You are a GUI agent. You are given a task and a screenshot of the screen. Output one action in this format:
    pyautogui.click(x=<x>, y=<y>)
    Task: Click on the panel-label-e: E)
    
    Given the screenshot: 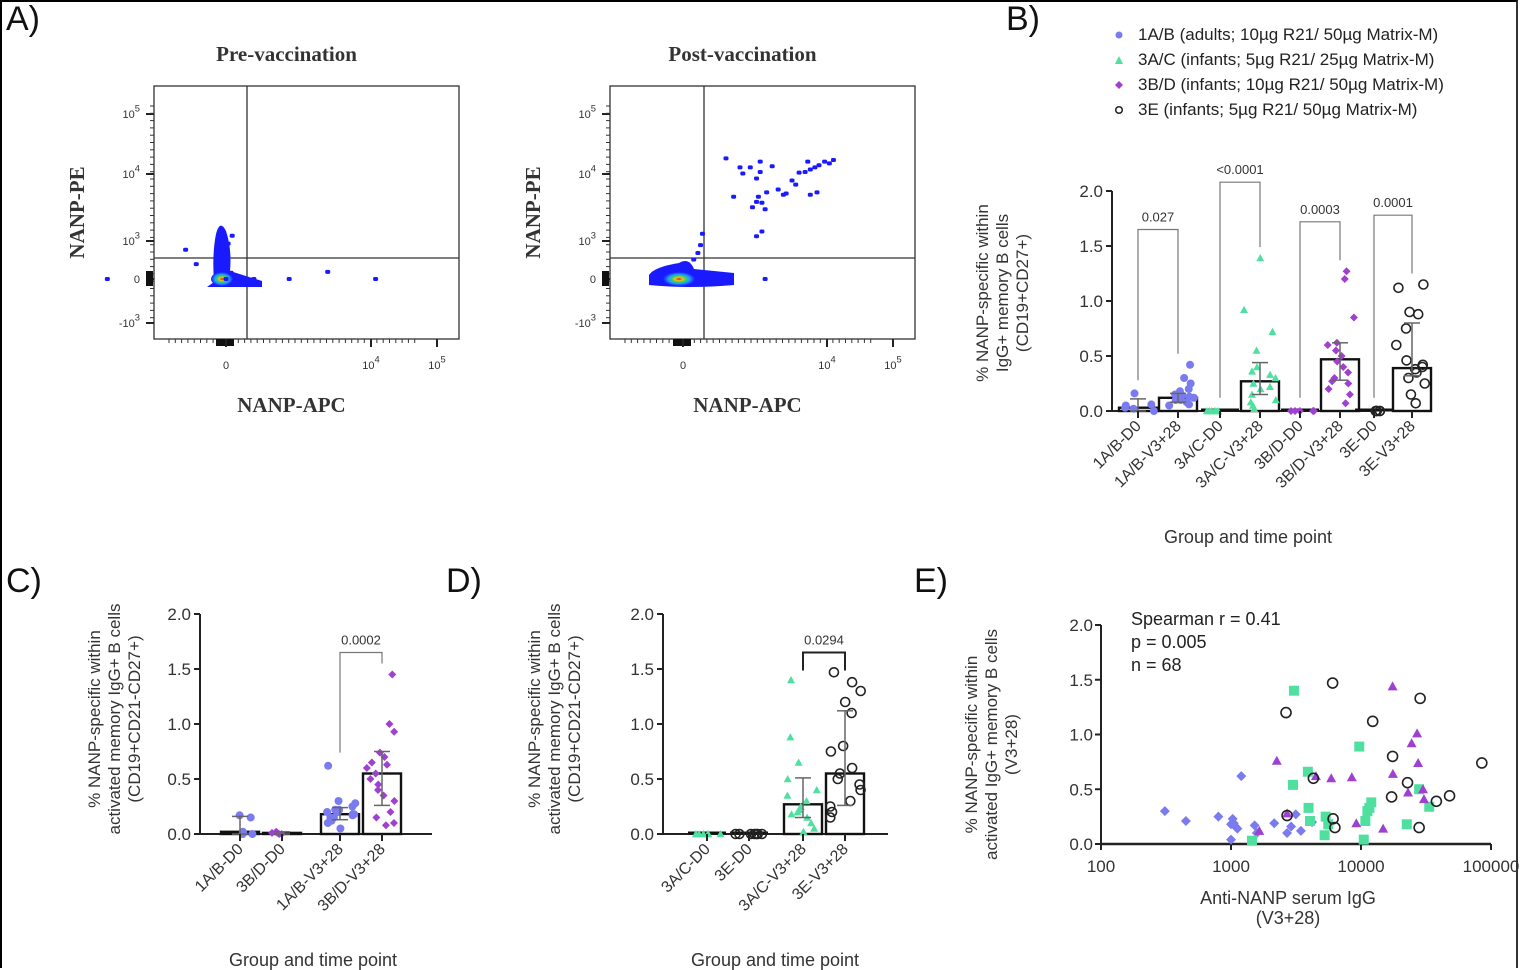 What is the action you would take?
    pyautogui.click(x=931, y=581)
    